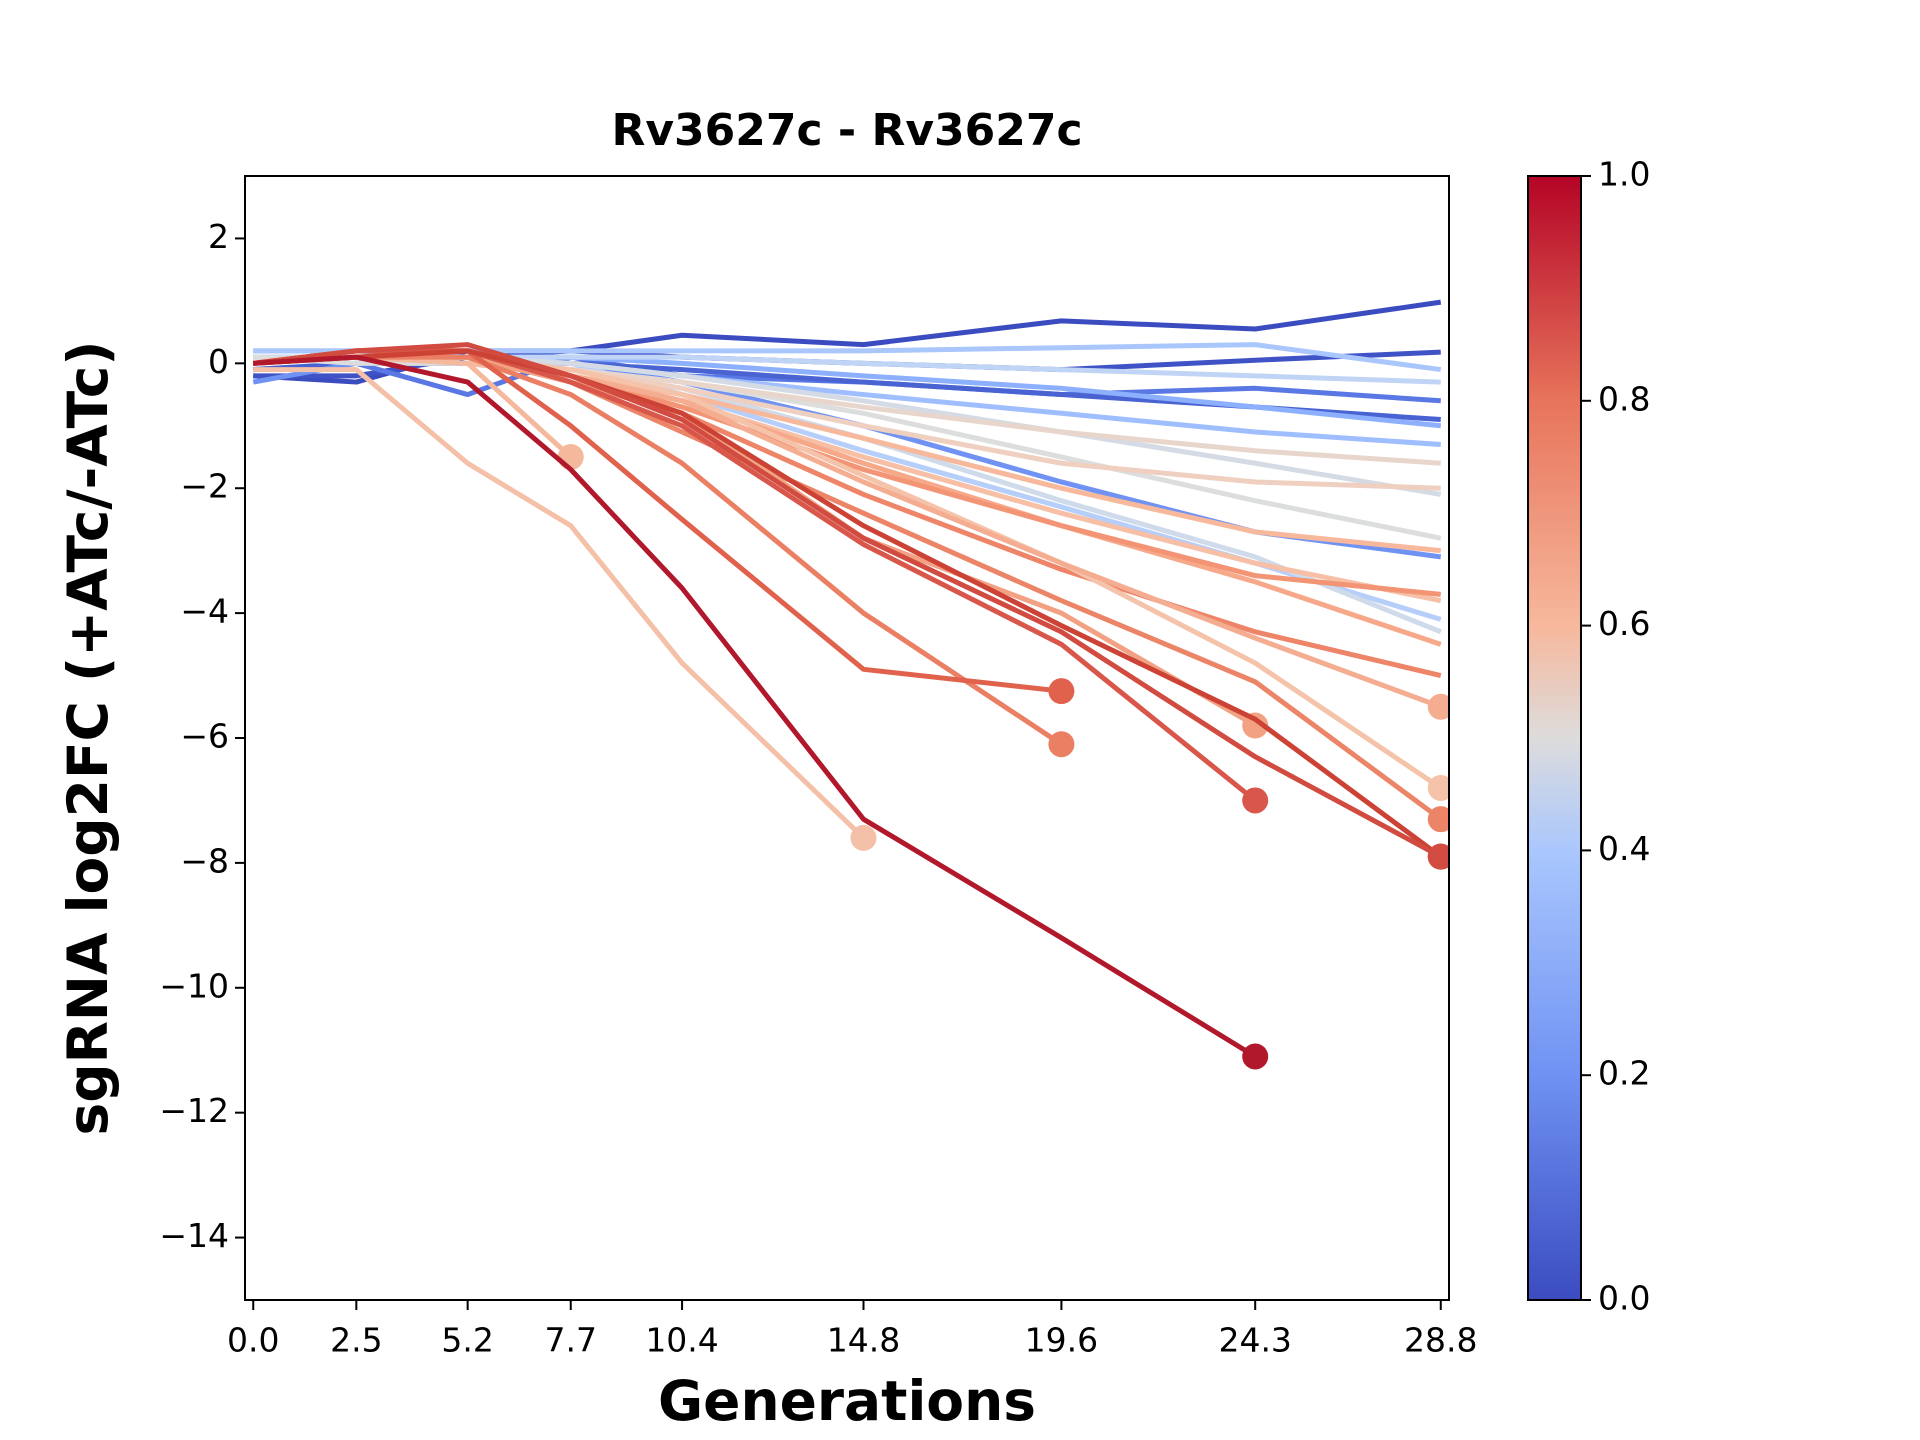  What do you see at coordinates (1624, 1073) in the screenshot?
I see `colorbar-tick-label: 0.2` at bounding box center [1624, 1073].